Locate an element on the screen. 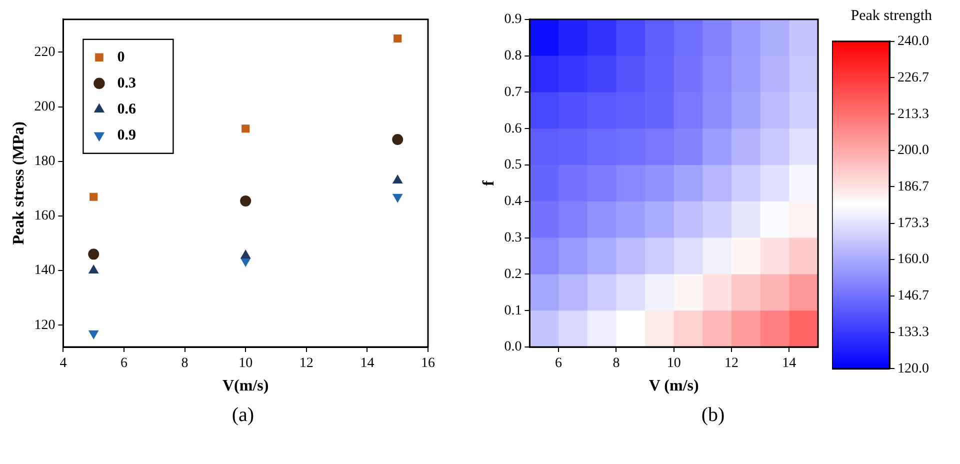 This screenshot has height=464, width=960. color-bar-label: 240.0 is located at coordinates (913, 42).